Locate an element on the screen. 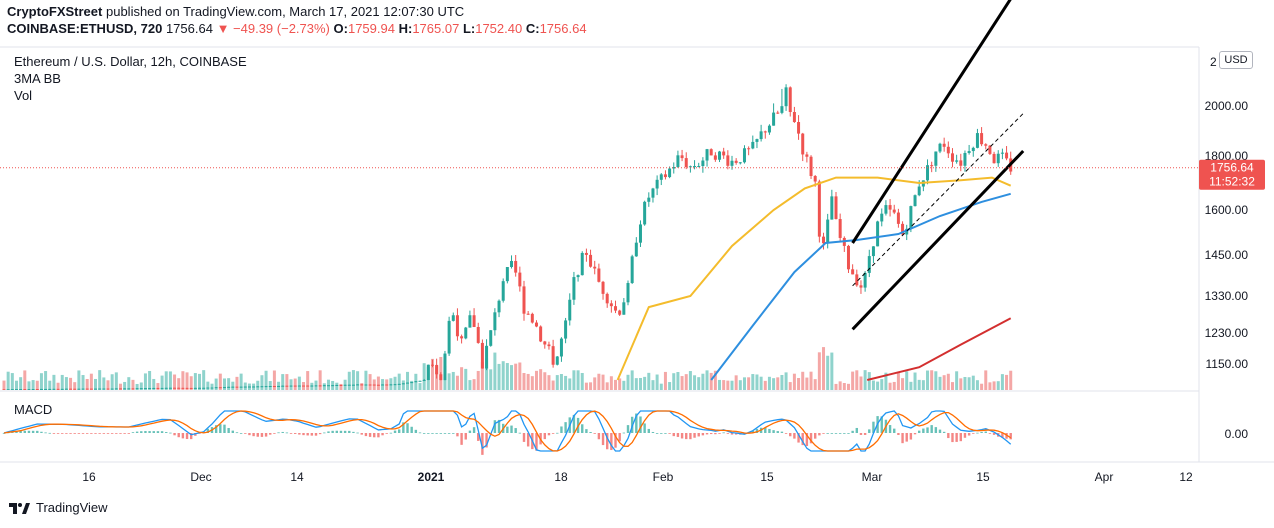 This screenshot has width=1274, height=528. price-tick-label: 2 is located at coordinates (1213, 62).